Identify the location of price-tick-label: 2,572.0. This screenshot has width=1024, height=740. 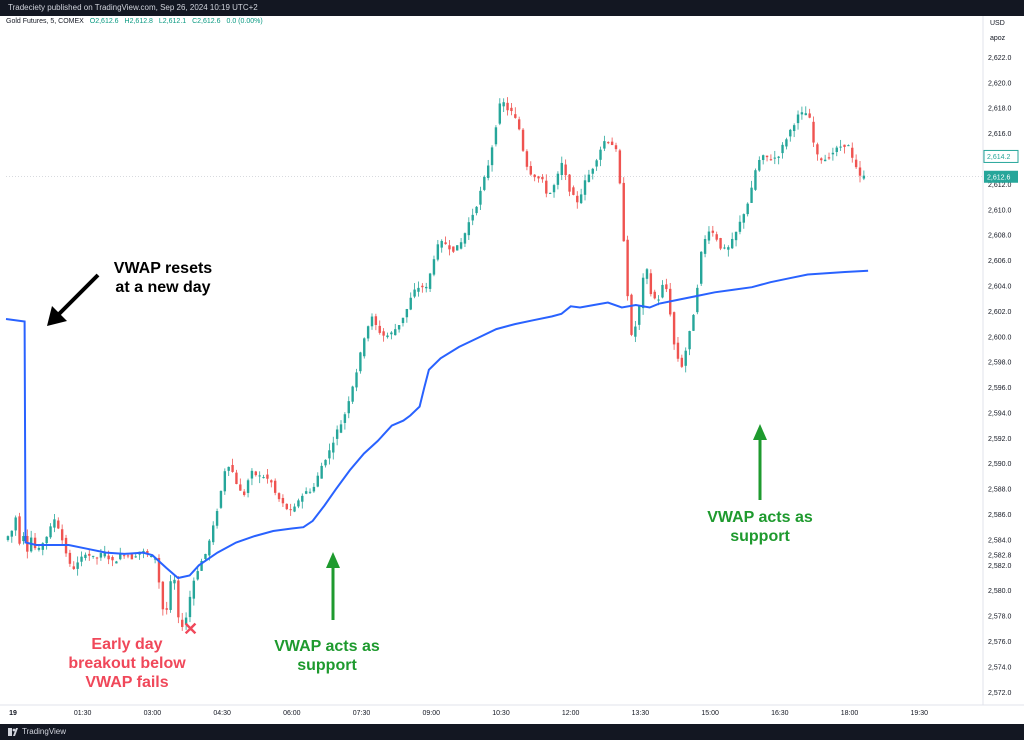
(999, 693).